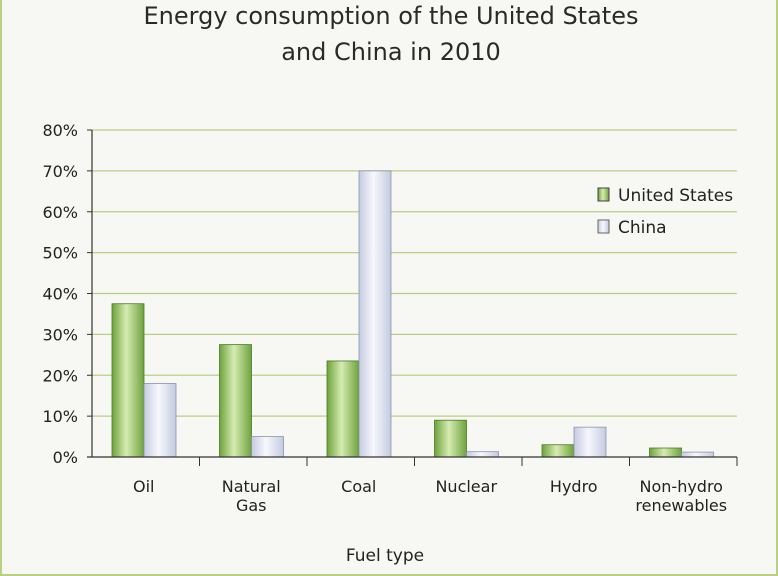 This screenshot has width=778, height=576. Describe the element at coordinates (358, 486) in the screenshot. I see `x-tick-label-coal: Coal` at that location.